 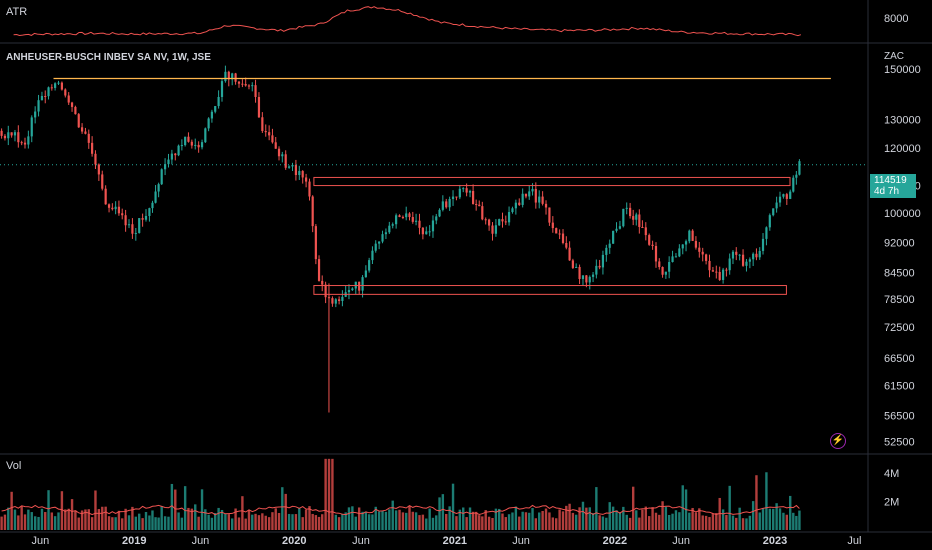 I want to click on price-axis-tick: 92000, so click(x=899, y=244).